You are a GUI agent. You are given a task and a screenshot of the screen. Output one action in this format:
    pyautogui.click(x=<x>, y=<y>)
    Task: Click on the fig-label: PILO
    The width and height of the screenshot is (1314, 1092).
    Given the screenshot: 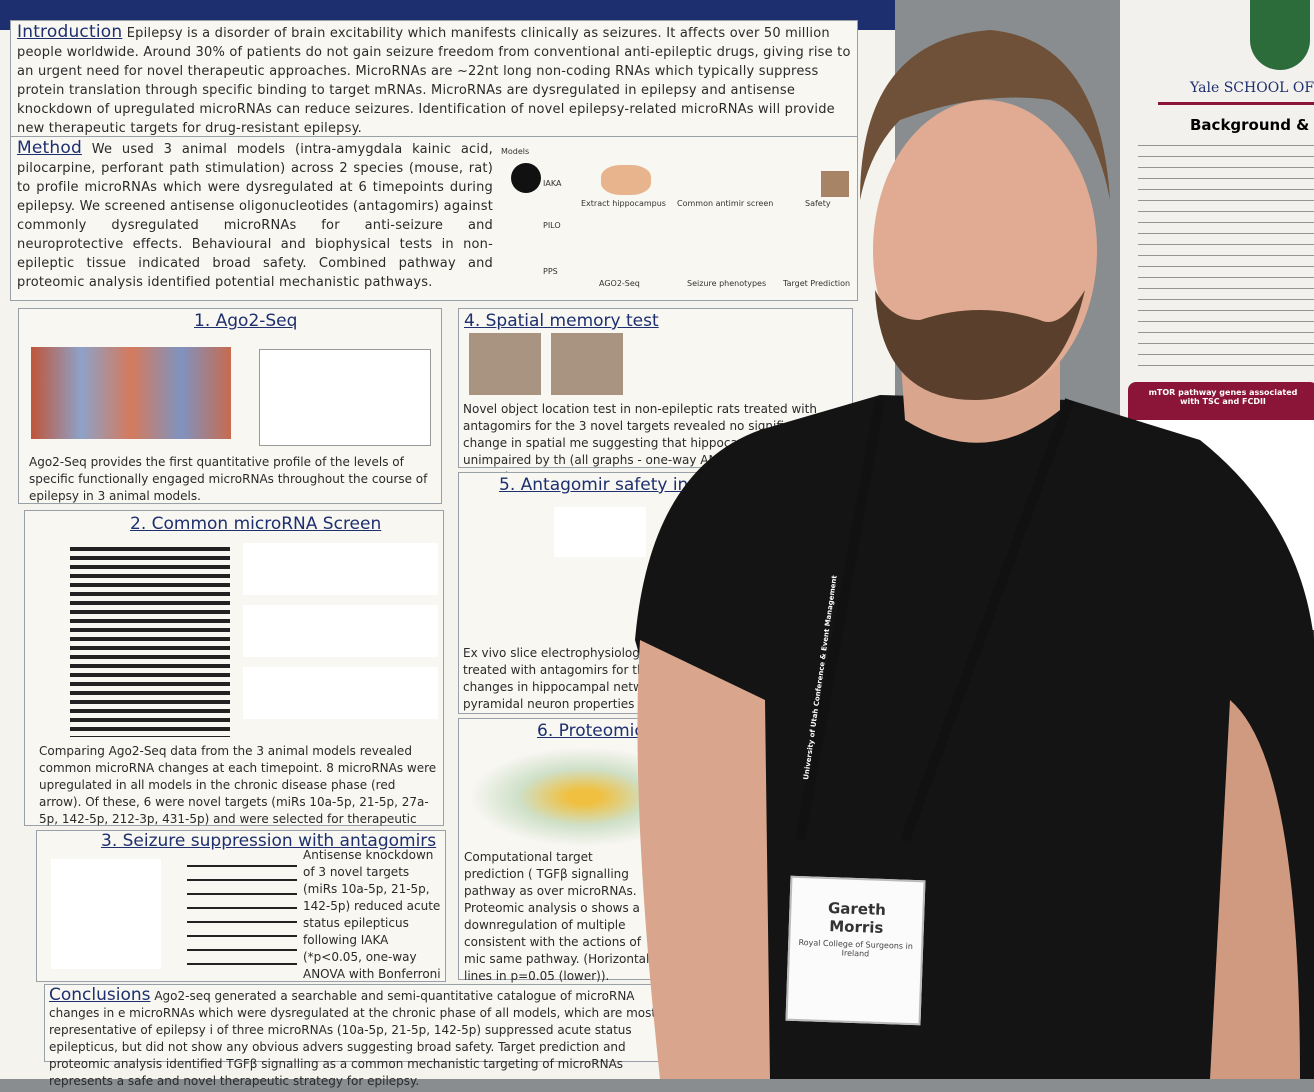 What is the action you would take?
    pyautogui.click(x=552, y=225)
    